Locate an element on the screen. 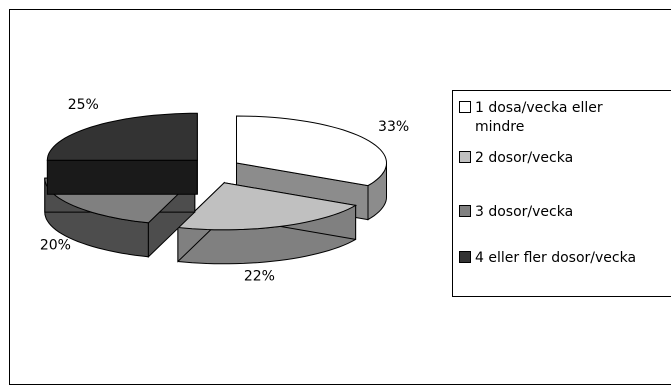 The image size is (671, 385). legend-item: 4 eller fler dosor/vecka is located at coordinates (547, 258).